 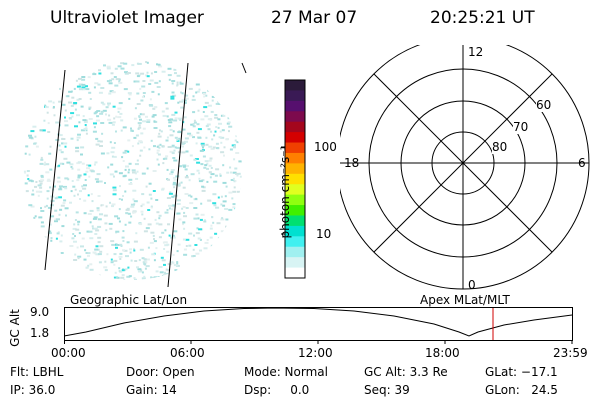 What do you see at coordinates (315, 353) in the screenshot?
I see `timeline-x-tick-1200: 12:00` at bounding box center [315, 353].